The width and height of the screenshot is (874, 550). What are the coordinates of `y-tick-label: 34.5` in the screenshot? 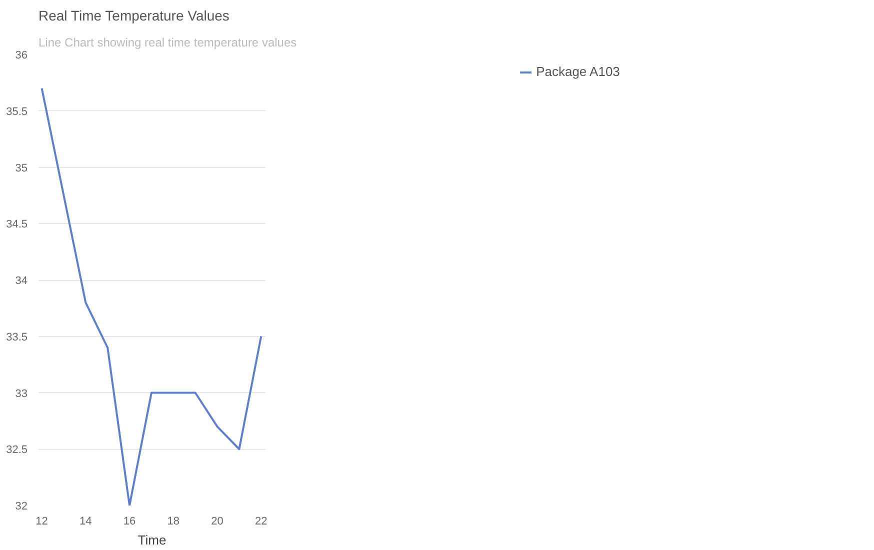 It's located at (17, 224).